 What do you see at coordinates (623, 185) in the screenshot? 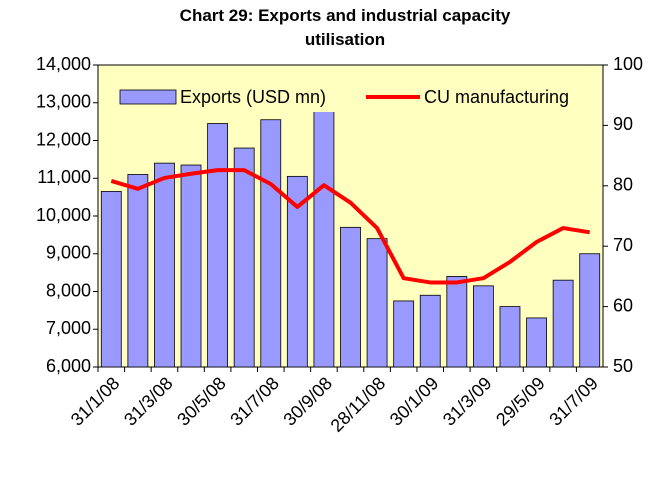
I see `y2-tick-label: 80` at bounding box center [623, 185].